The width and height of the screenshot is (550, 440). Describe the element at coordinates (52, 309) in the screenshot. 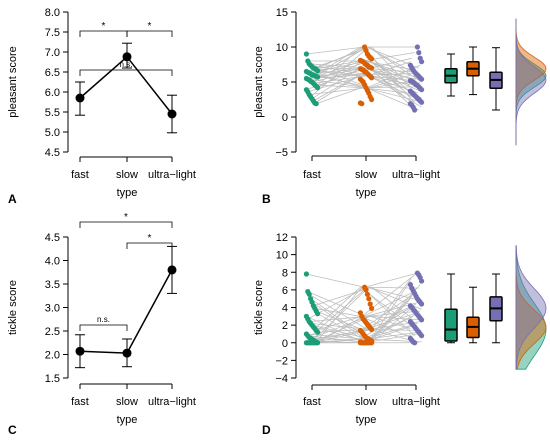

I see `y-tick-label: 3.0` at that location.